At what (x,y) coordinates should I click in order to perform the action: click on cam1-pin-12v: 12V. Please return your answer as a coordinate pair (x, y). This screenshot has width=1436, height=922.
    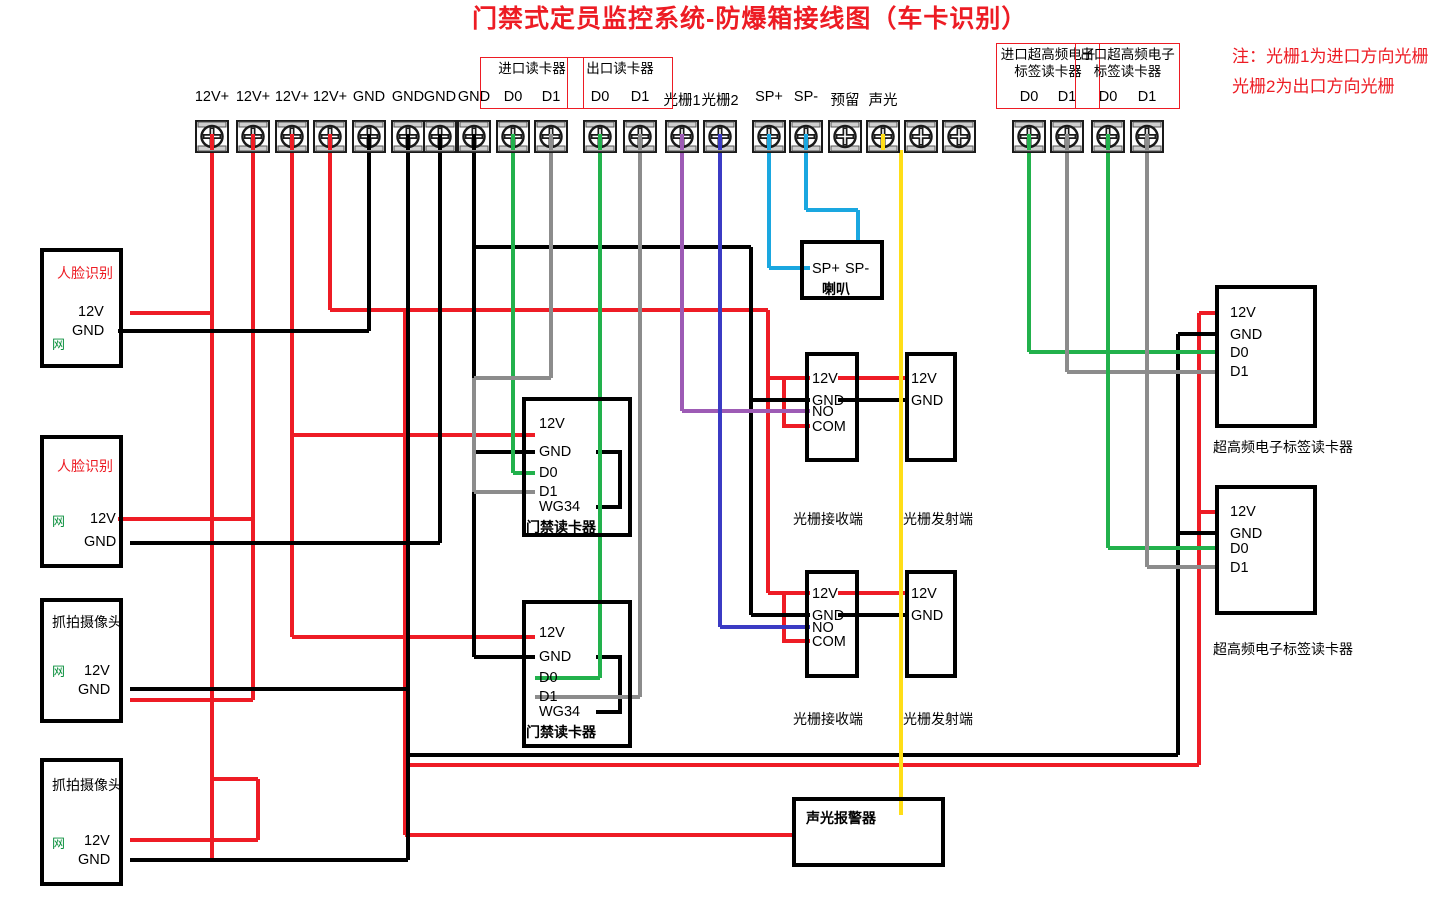
    Looking at the image, I should click on (97, 671).